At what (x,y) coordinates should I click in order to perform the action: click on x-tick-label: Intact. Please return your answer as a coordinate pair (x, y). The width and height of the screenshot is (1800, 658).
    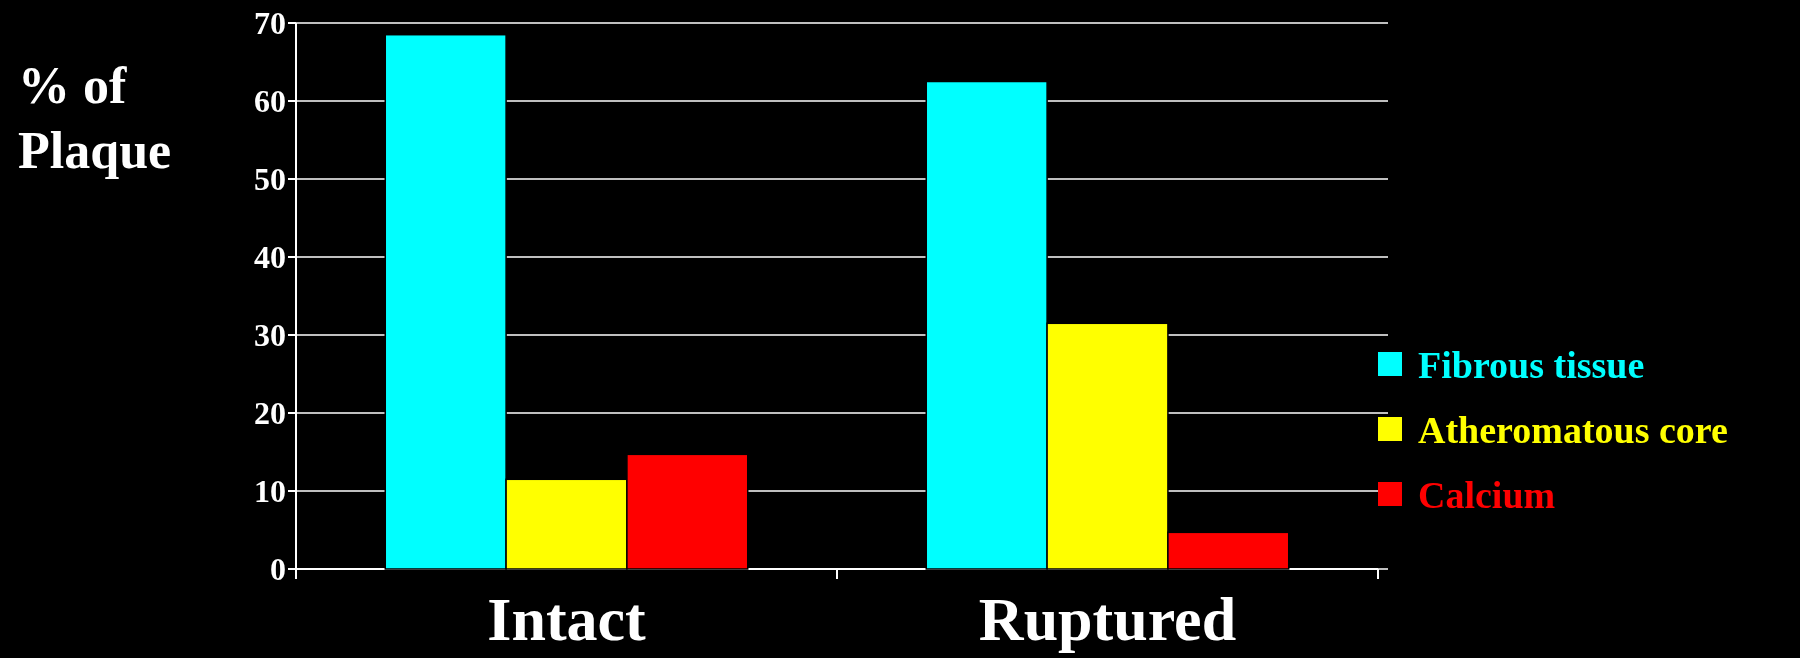
    Looking at the image, I should click on (567, 619).